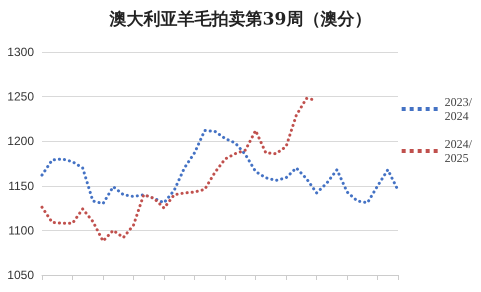  What do you see at coordinates (458, 151) in the screenshot?
I see `legend-label: 2024/2025` at bounding box center [458, 151].